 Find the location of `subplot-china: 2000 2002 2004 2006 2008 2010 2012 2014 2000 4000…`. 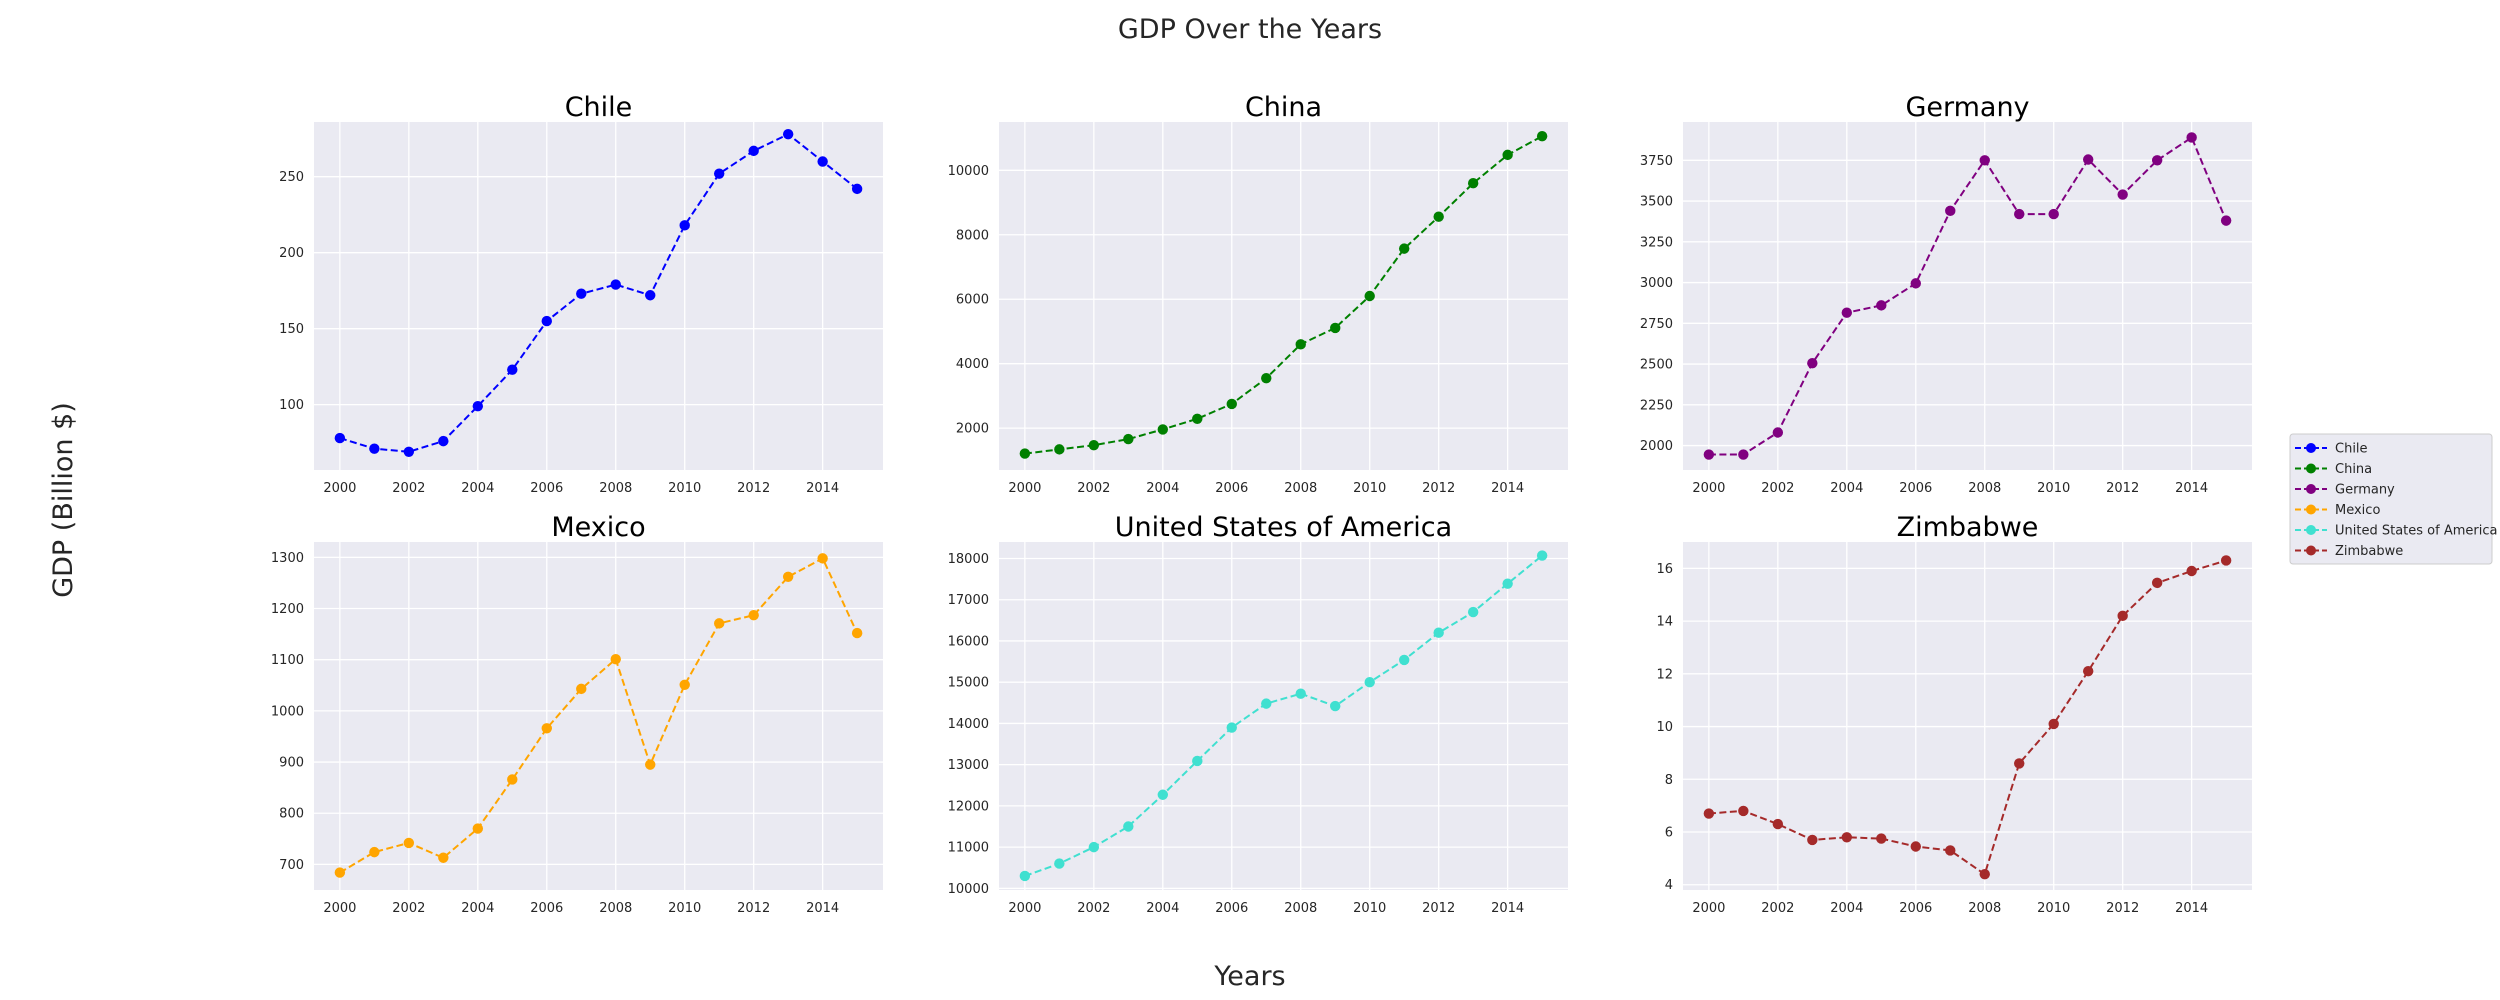

subplot-china: 2000 2002 2004 2006 2008 2010 2012 2014 2000 4000… is located at coordinates (1258, 294).